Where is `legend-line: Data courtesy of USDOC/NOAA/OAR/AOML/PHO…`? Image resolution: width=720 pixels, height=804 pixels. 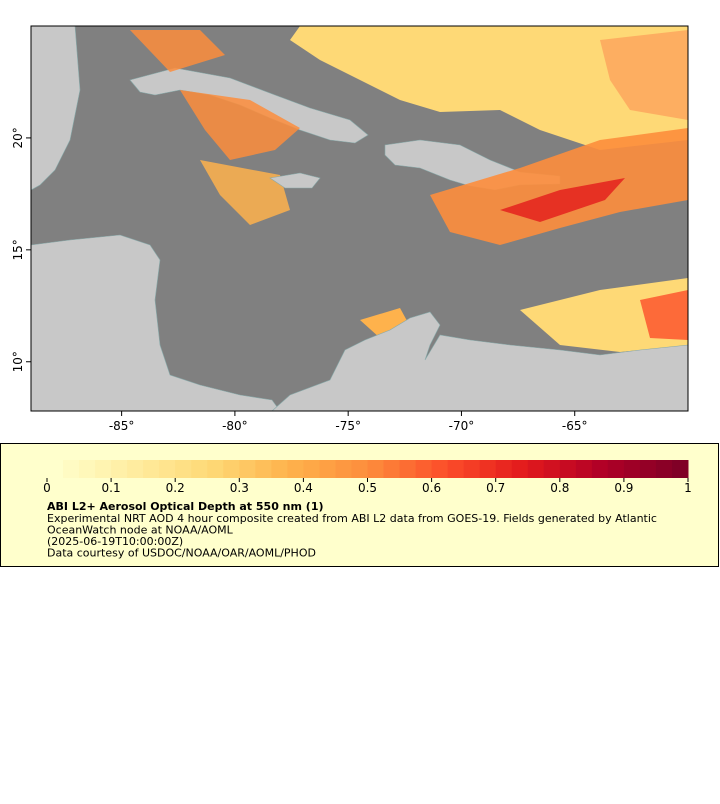 legend-line: Data courtesy of USDOC/NOAA/OAR/AOML/PHO… is located at coordinates (181, 553).